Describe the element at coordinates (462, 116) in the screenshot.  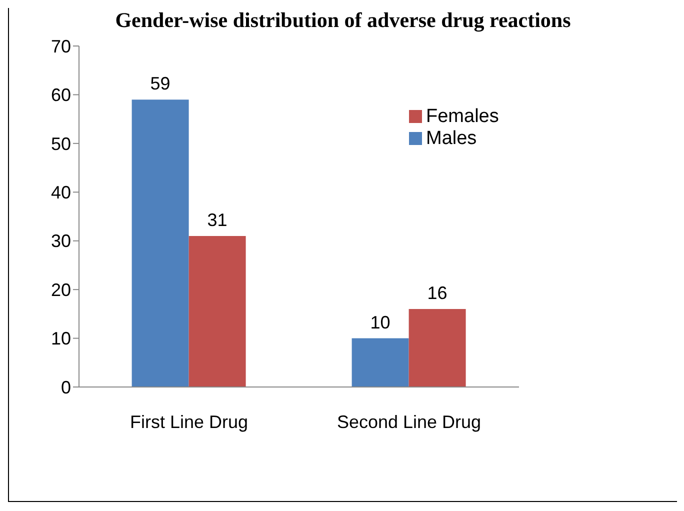
I see `legend-label: Females` at that location.